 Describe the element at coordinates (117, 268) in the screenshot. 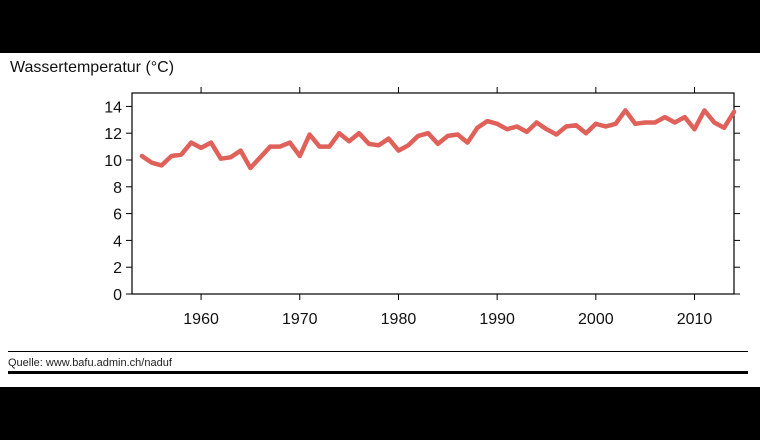

I see `y-tick-label: 2` at that location.